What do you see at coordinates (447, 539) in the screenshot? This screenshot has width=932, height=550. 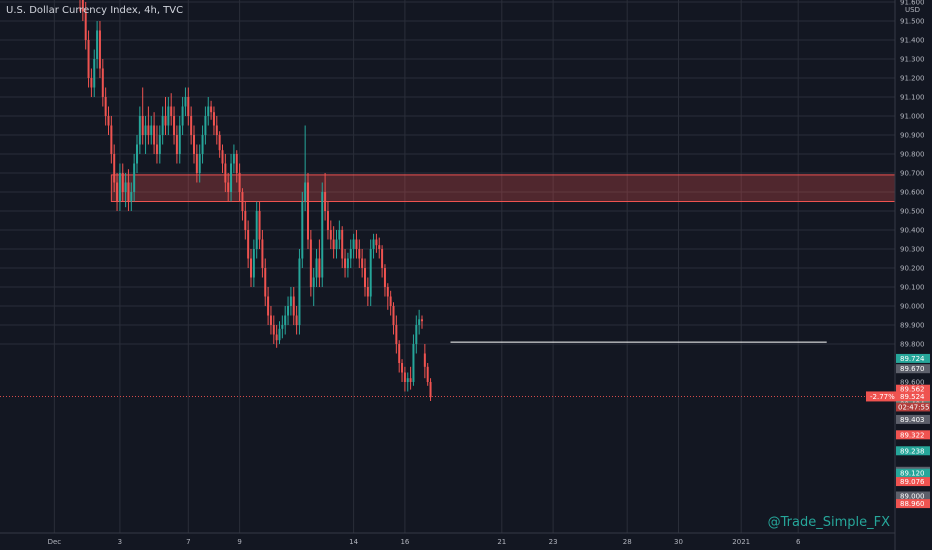 I see `time-axis: Dec 3 7 9 14 16 21 23 28 30 2021 6` at bounding box center [447, 539].